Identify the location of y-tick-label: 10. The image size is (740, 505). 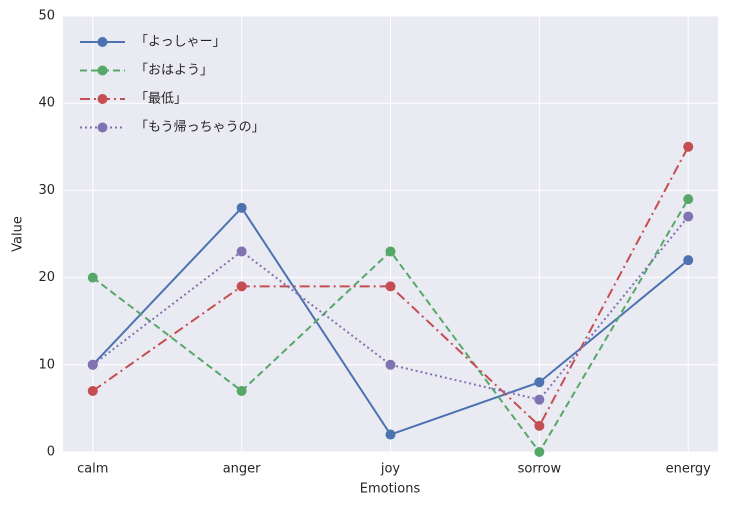
(46, 364).